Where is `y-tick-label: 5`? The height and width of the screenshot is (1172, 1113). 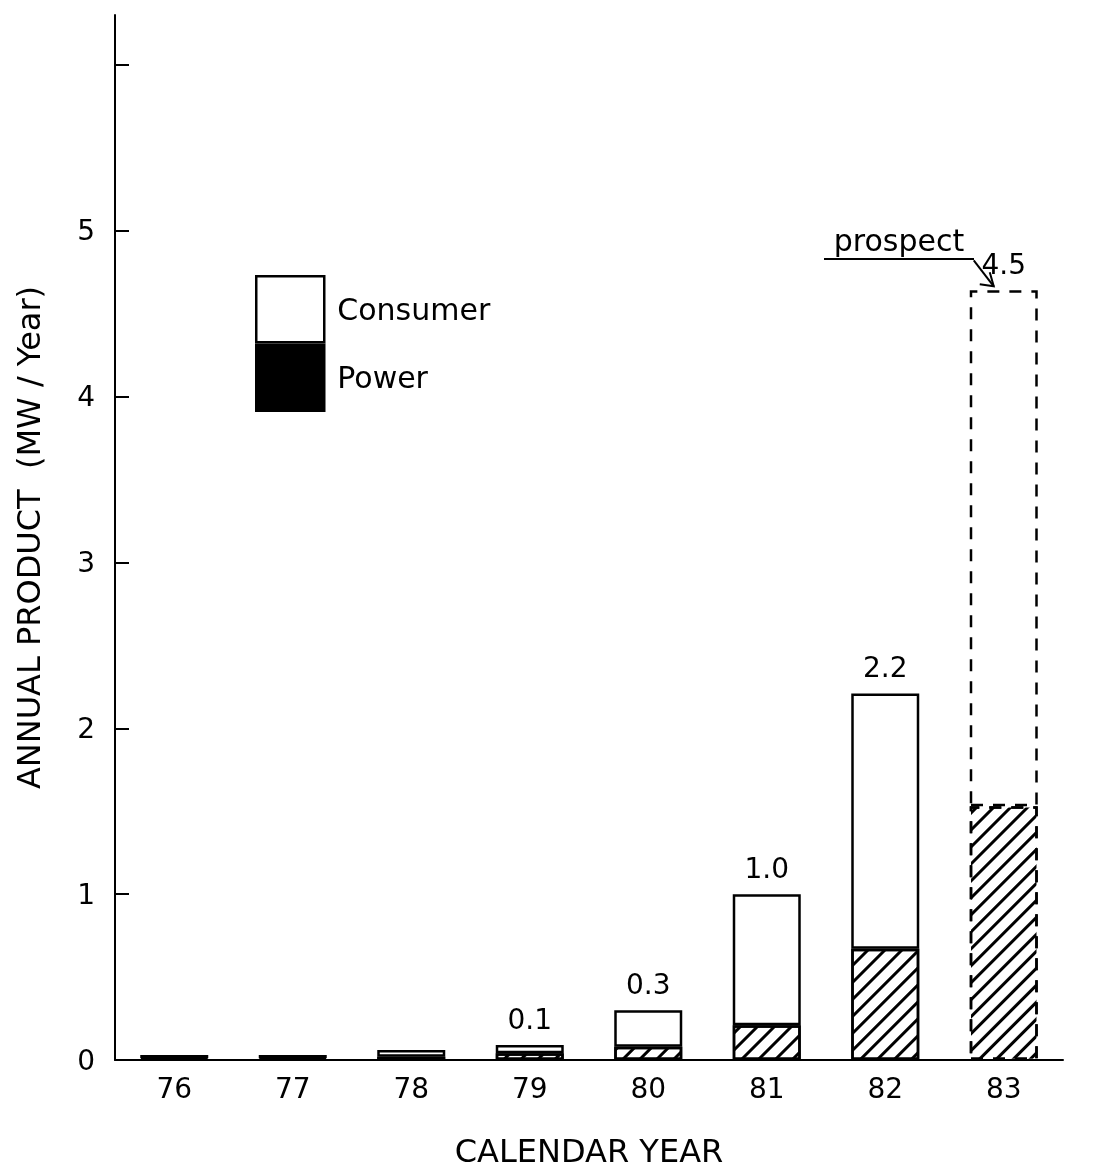
y-tick-label: 5 is located at coordinates (86, 231).